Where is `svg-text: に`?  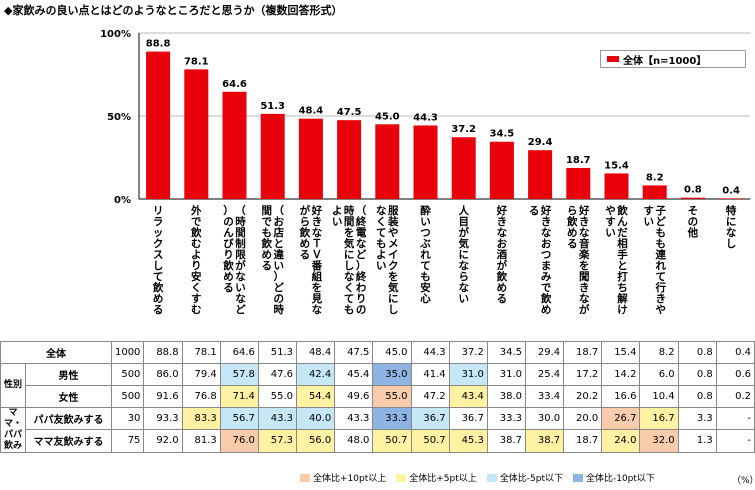 svg-text: に is located at coordinates (349, 255).